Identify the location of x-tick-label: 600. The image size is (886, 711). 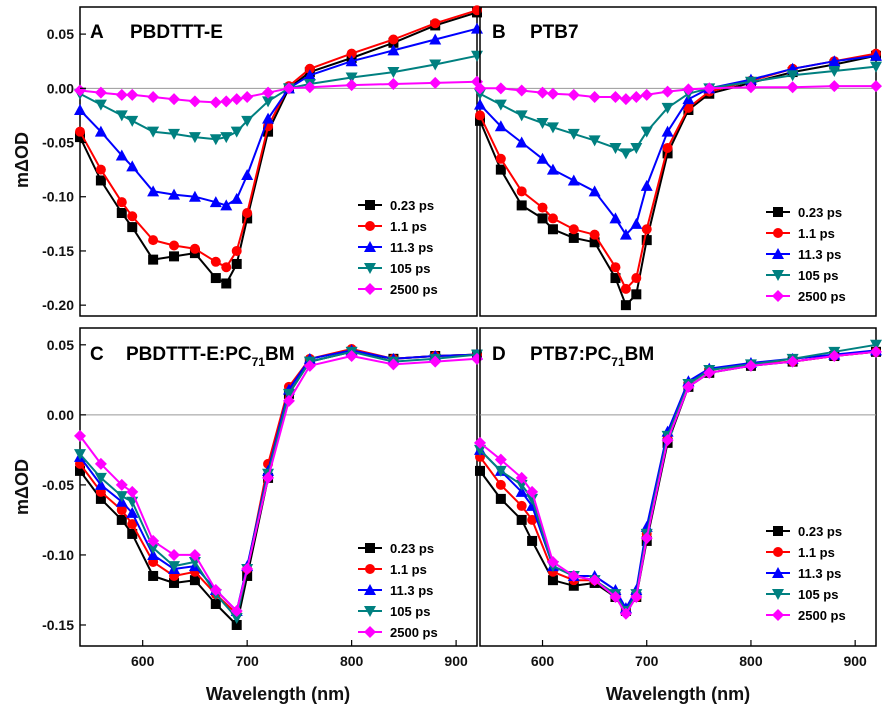
(143, 661).